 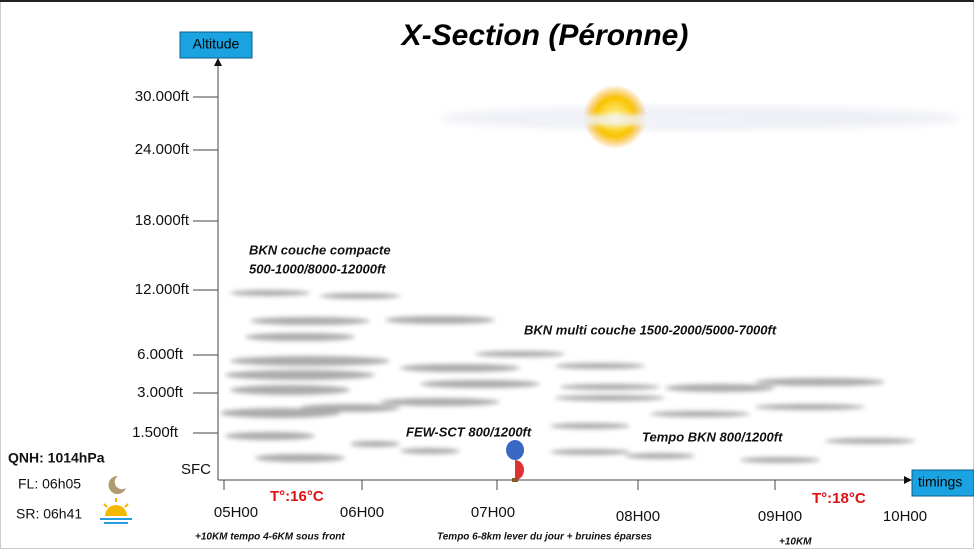 I want to click on note: +10KM, so click(x=795, y=542).